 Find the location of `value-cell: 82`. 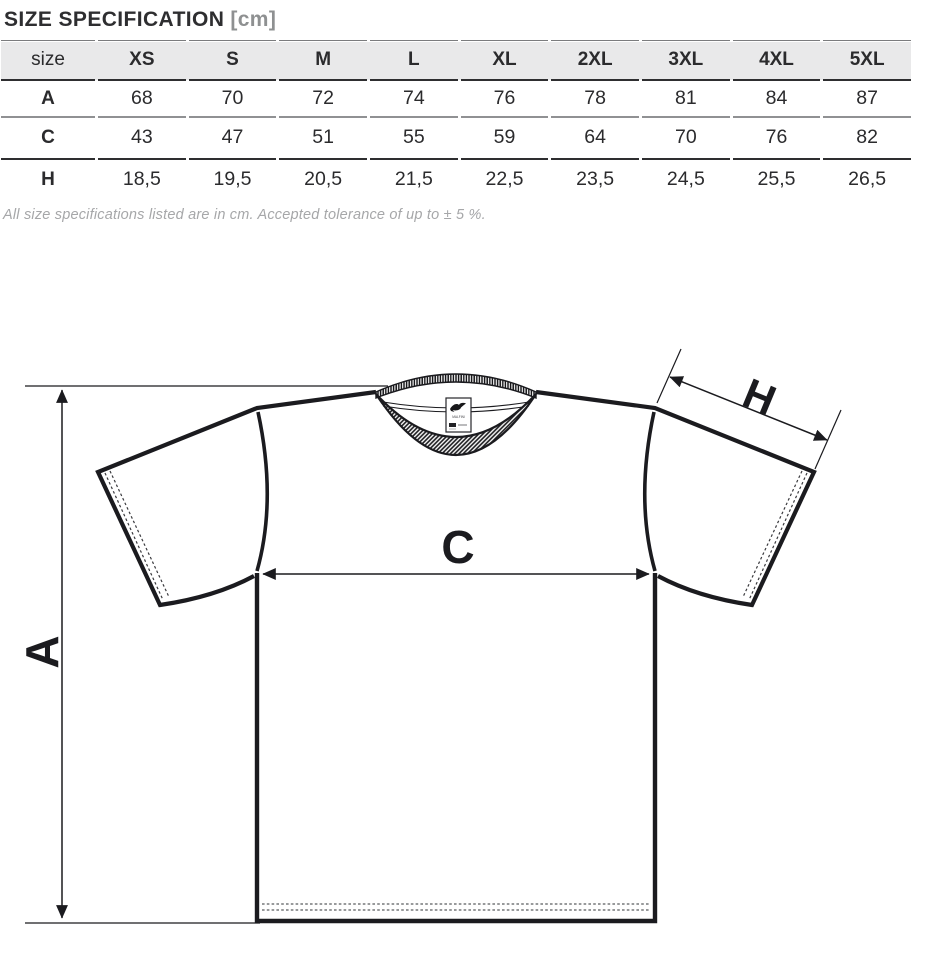

value-cell: 82 is located at coordinates (867, 139).